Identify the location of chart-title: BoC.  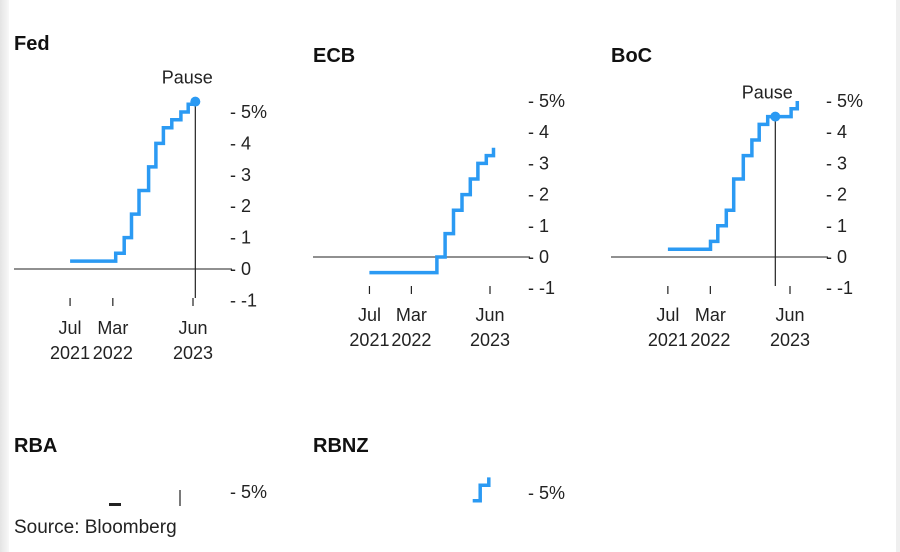
(631, 56).